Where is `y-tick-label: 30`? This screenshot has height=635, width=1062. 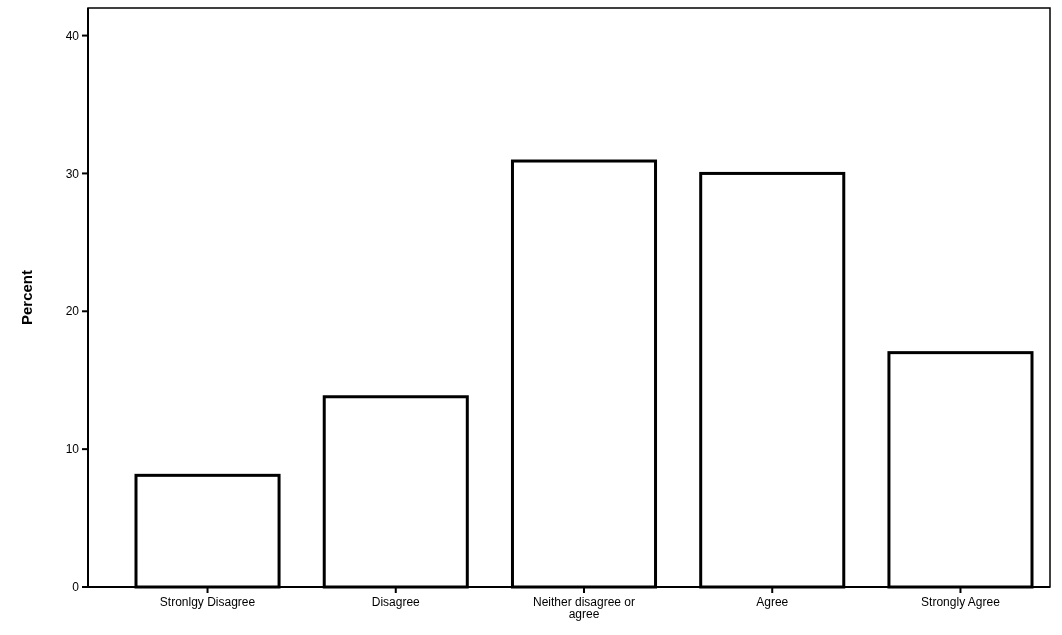 y-tick-label: 30 is located at coordinates (72, 173).